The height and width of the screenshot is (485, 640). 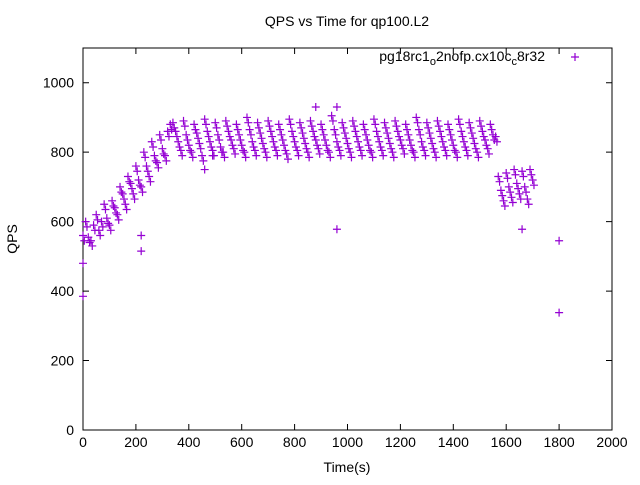 I want to click on legend-label: pg18rc1o2nofp.cx10cc8r32, so click(x=462, y=58).